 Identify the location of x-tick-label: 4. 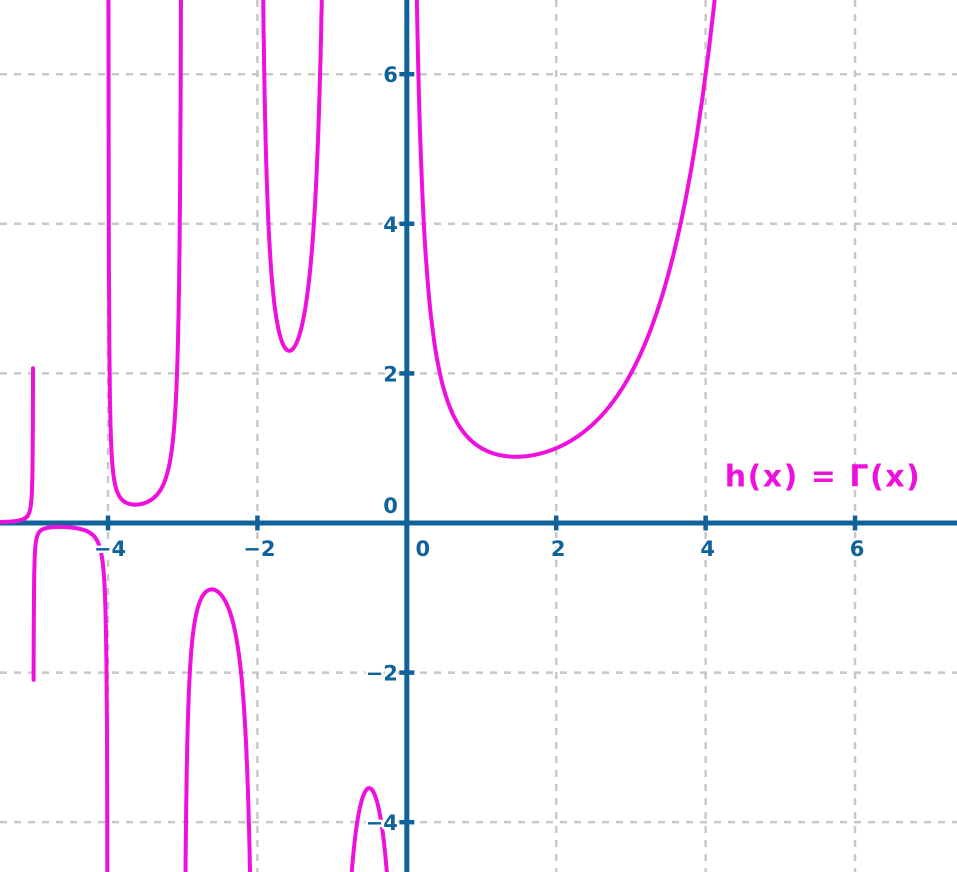
(707, 549).